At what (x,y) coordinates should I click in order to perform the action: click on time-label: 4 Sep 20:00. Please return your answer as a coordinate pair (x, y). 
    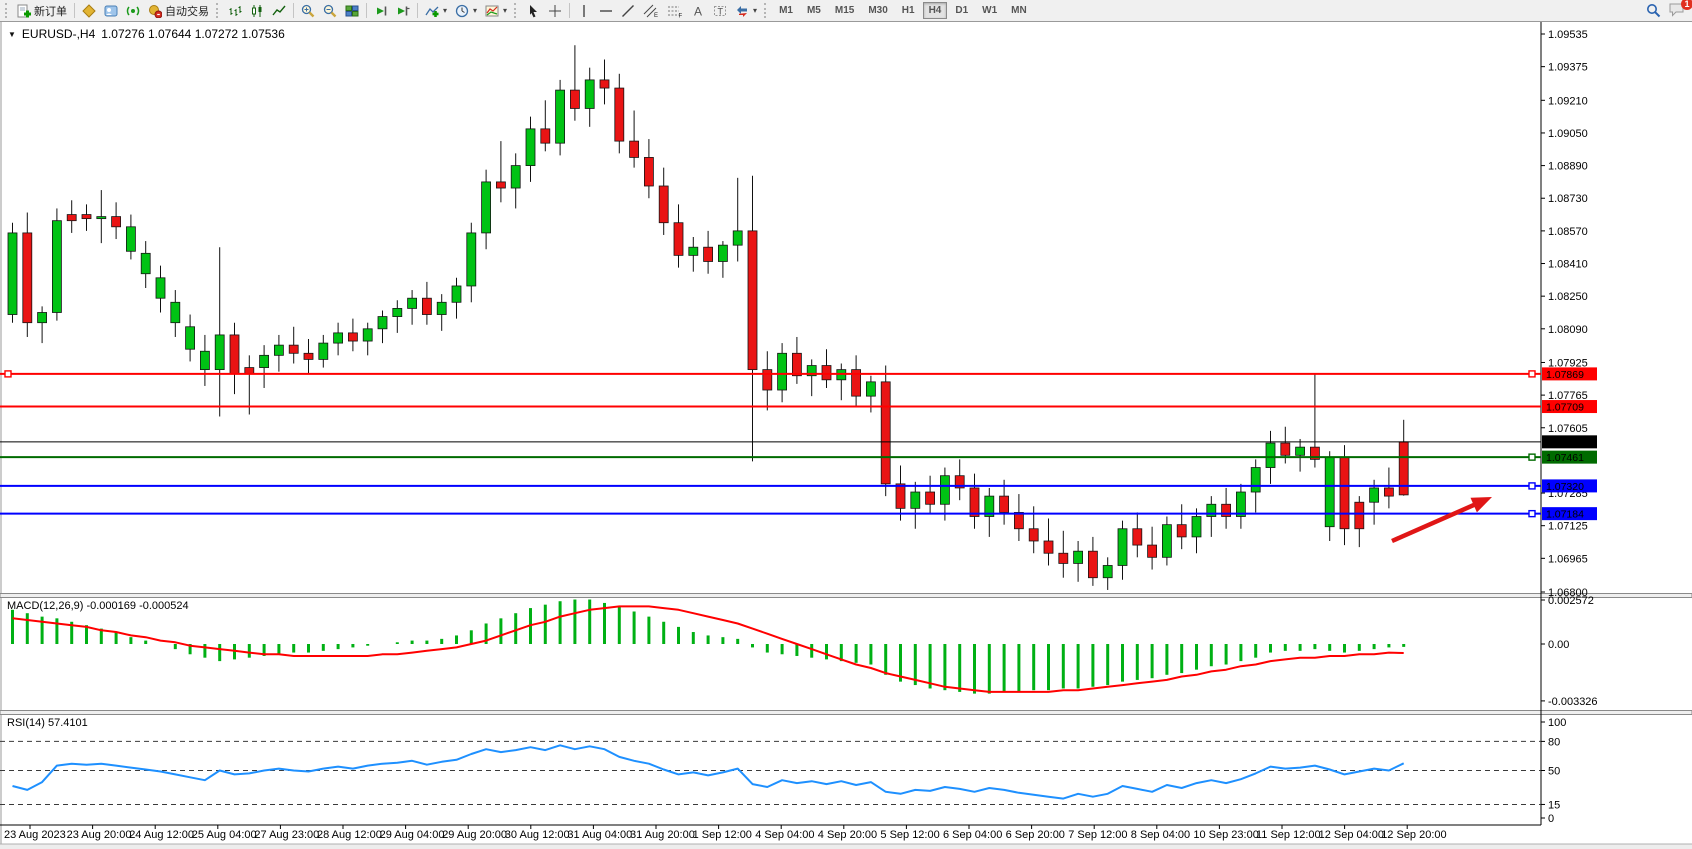
    Looking at the image, I should click on (847, 835).